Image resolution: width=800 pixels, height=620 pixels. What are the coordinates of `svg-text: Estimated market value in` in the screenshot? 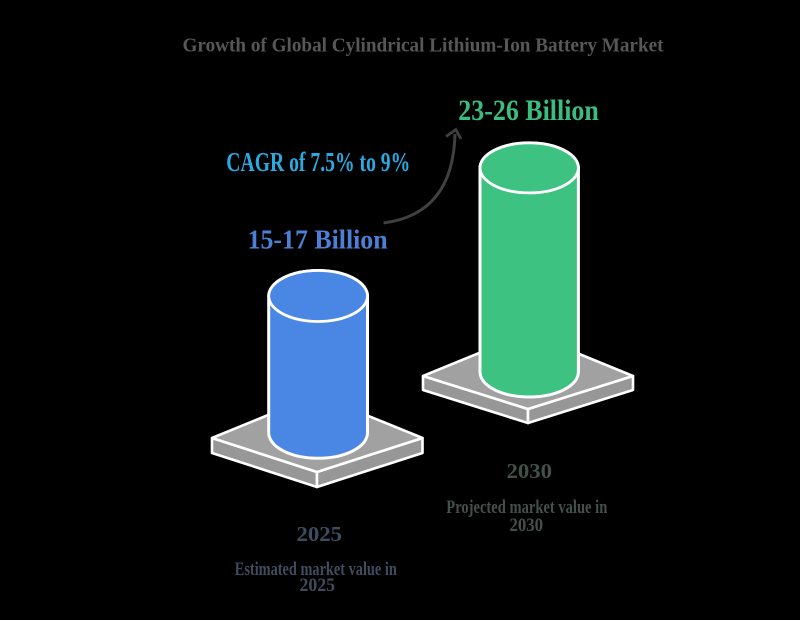 It's located at (316, 569).